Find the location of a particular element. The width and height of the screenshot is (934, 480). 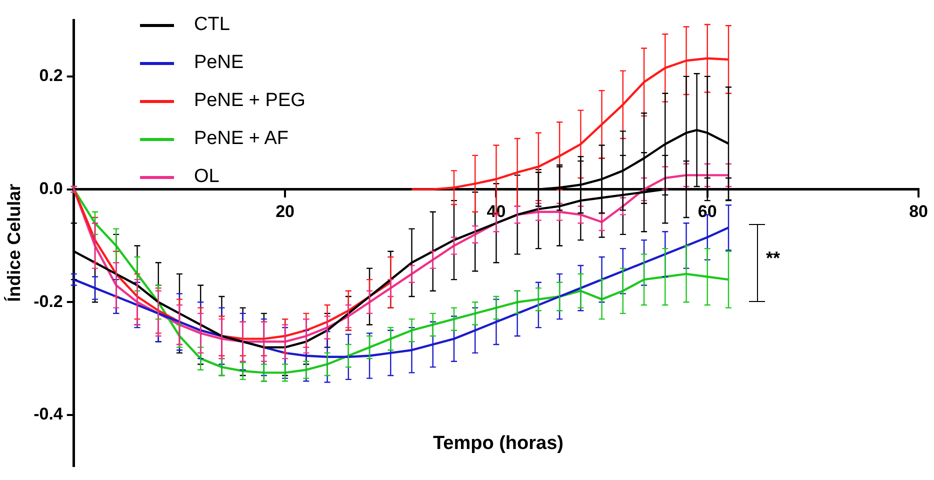

legend-label: OL is located at coordinates (207, 177).